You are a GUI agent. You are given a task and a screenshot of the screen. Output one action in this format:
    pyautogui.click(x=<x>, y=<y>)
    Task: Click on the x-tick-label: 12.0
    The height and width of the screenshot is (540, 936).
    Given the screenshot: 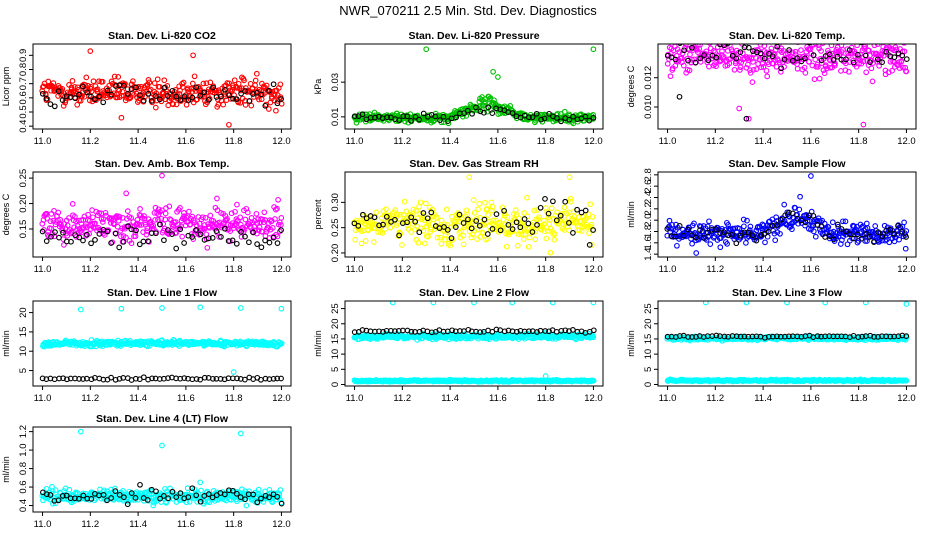 What is the action you would take?
    pyautogui.click(x=593, y=398)
    